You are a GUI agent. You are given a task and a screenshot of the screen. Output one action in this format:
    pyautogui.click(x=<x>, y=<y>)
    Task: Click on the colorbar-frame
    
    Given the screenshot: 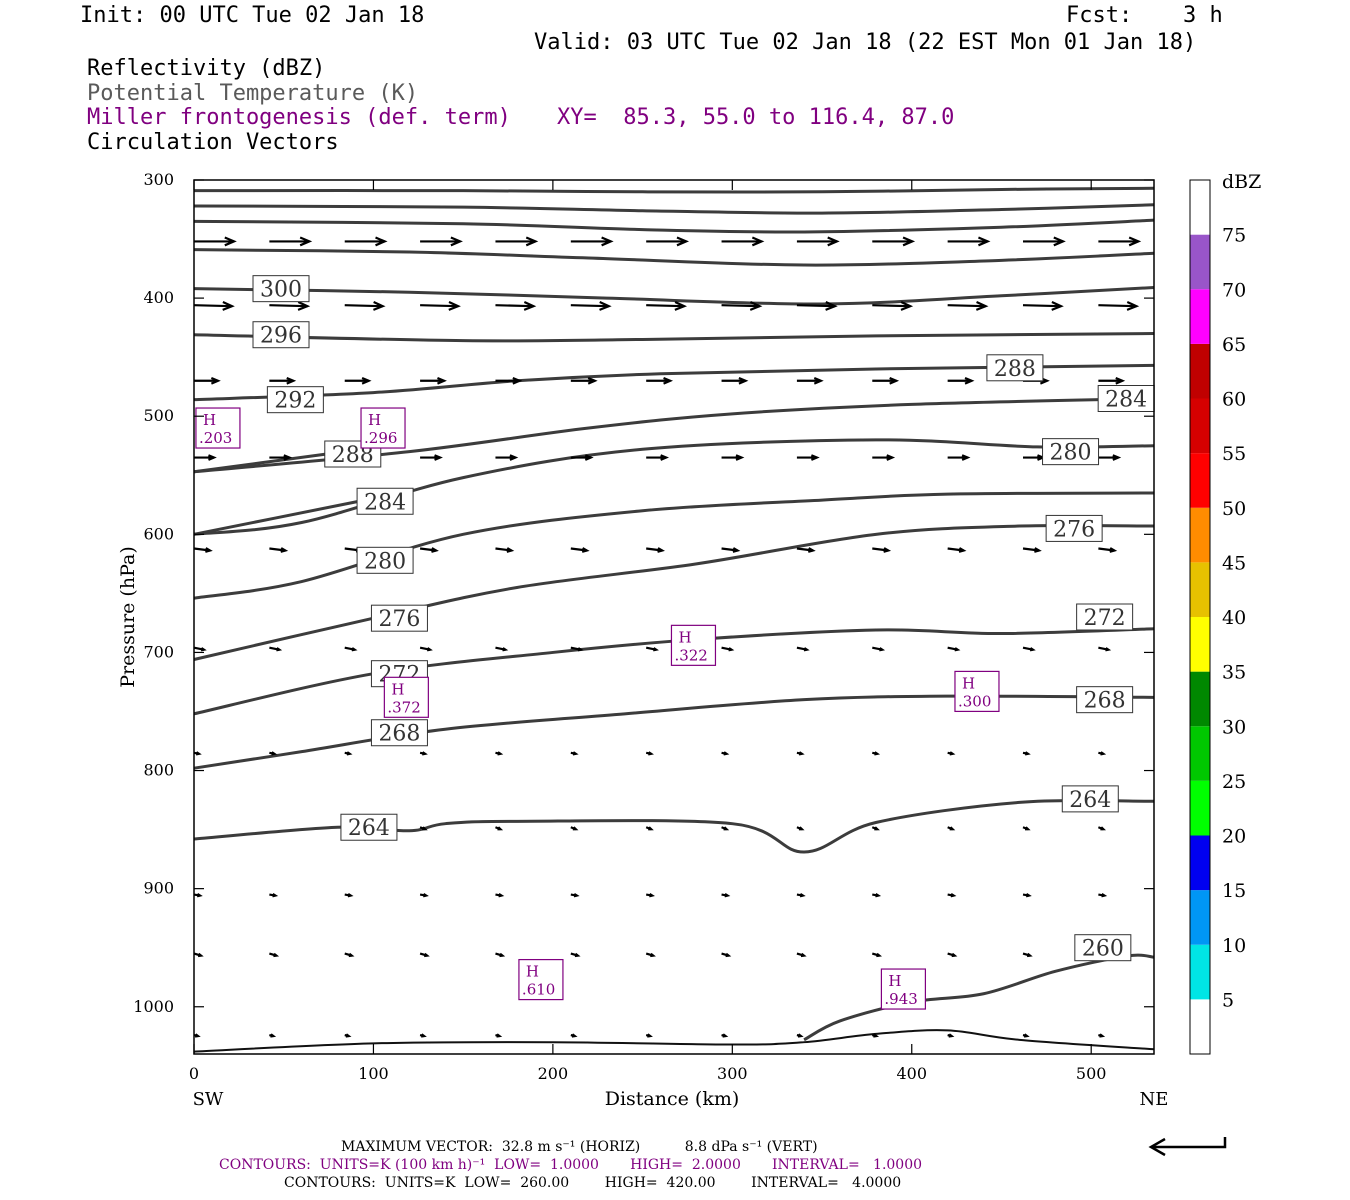 What is the action you would take?
    pyautogui.click(x=1200, y=617)
    